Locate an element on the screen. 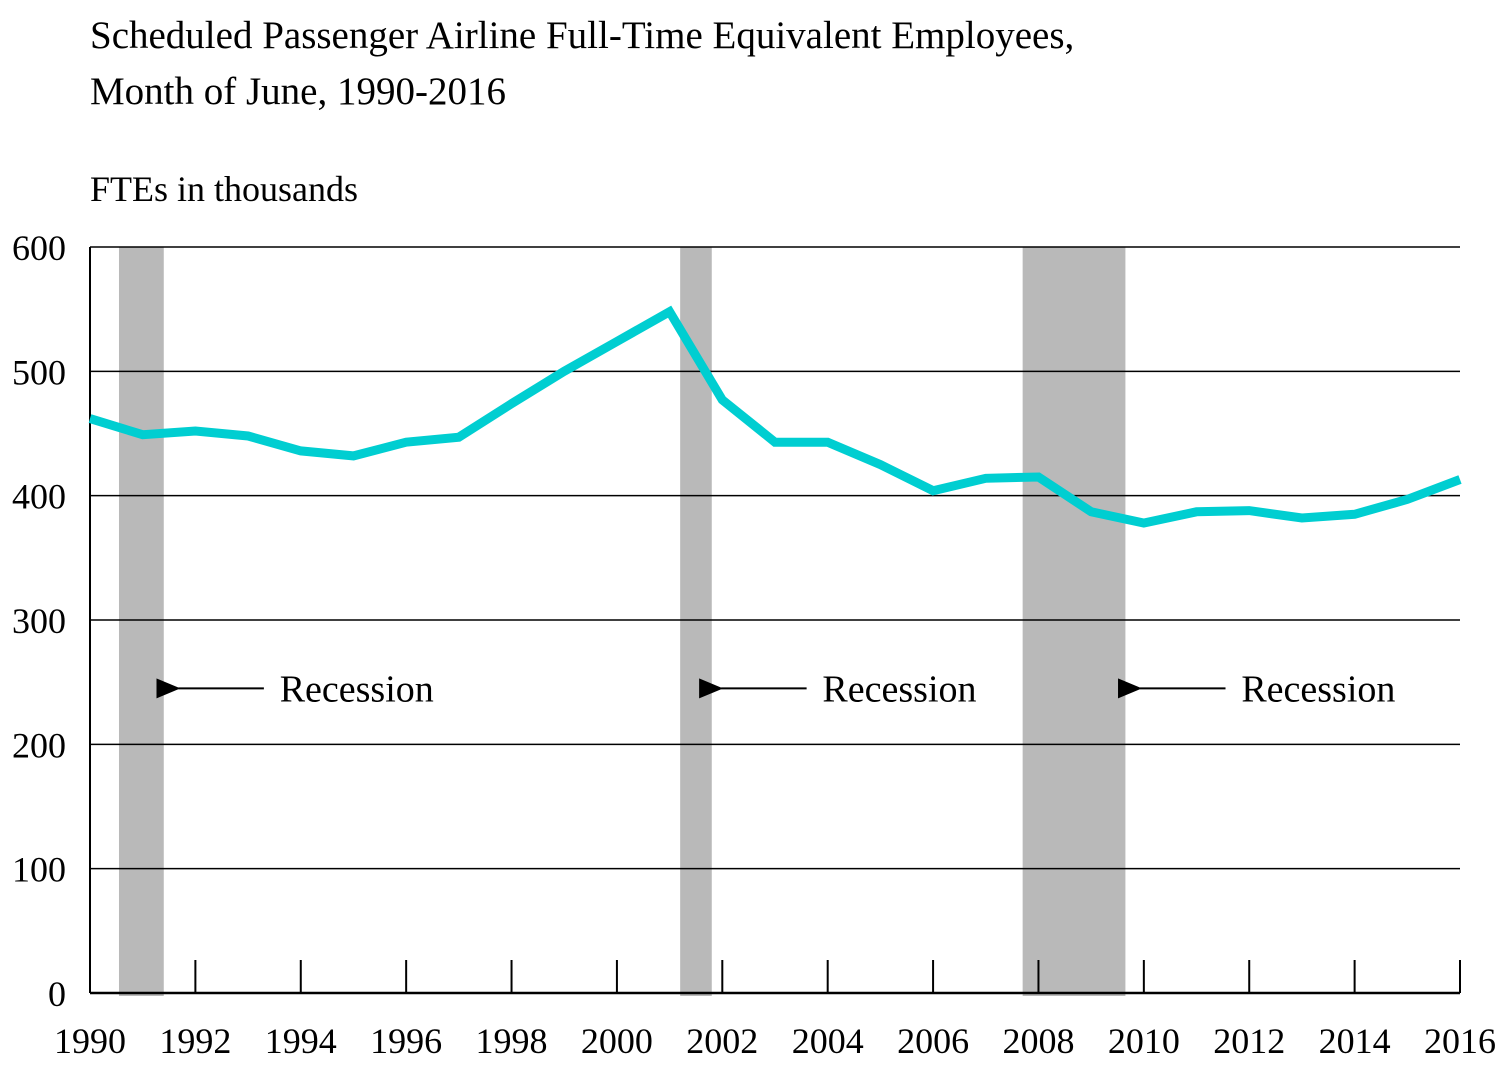 This screenshot has width=1503, height=1067. y-tick-label-300: 300 is located at coordinates (39, 621).